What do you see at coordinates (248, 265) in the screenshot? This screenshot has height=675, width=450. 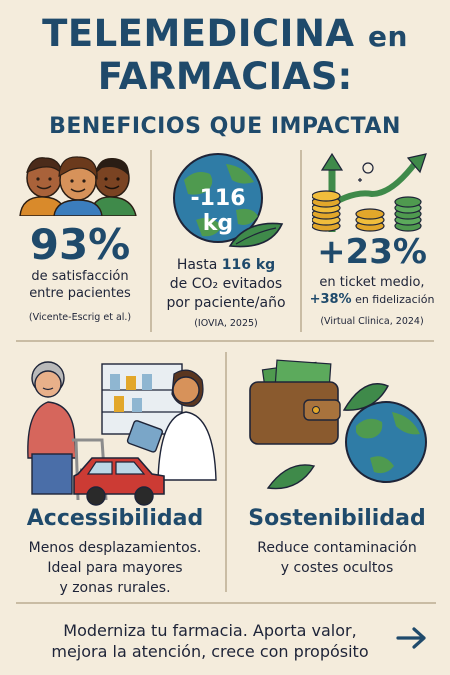 I see `stat-co2-highlight: 116 kg` at bounding box center [248, 265].